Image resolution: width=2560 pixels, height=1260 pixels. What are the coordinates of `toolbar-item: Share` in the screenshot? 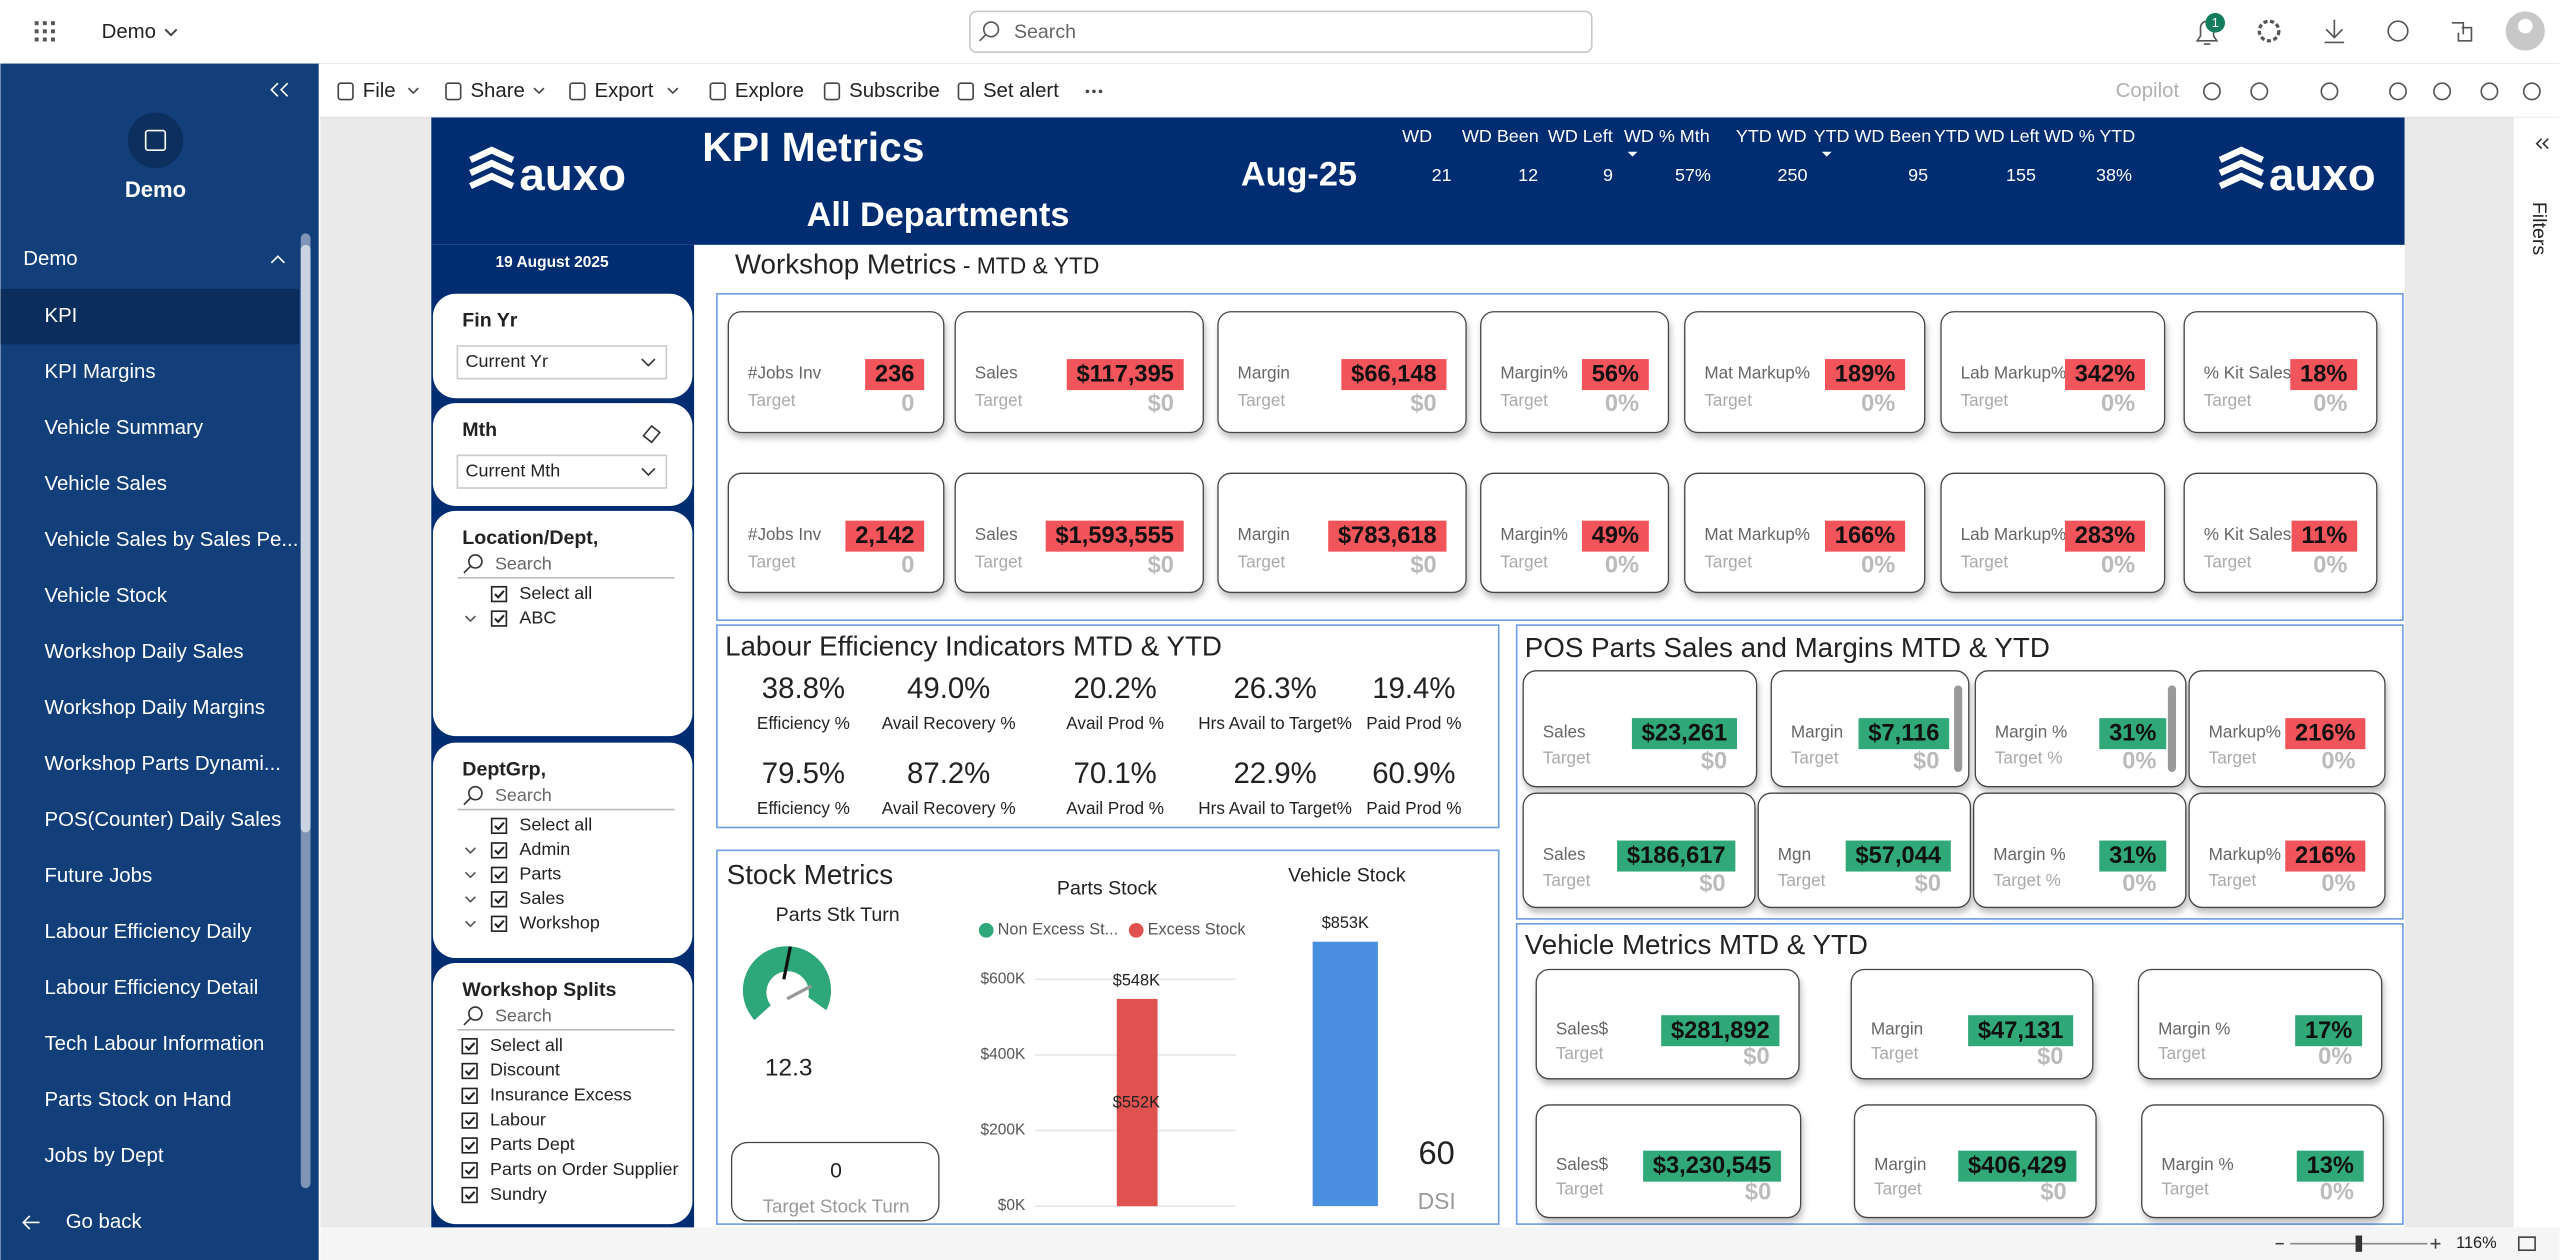 It's located at (497, 91).